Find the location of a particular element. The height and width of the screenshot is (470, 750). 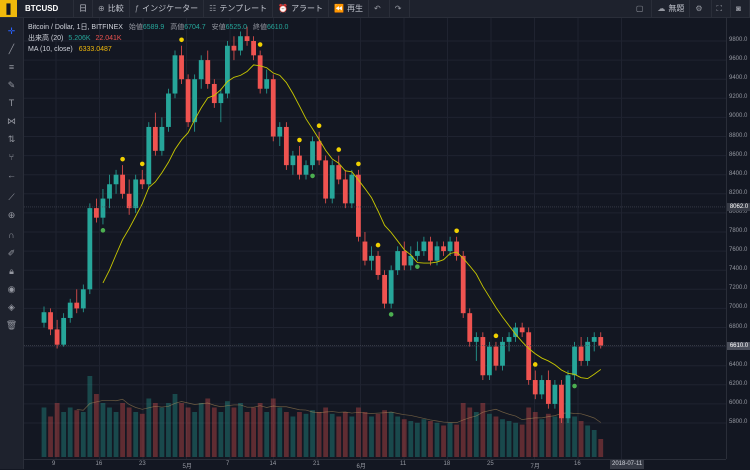

undo-icon: ↶ is located at coordinates (377, 8).